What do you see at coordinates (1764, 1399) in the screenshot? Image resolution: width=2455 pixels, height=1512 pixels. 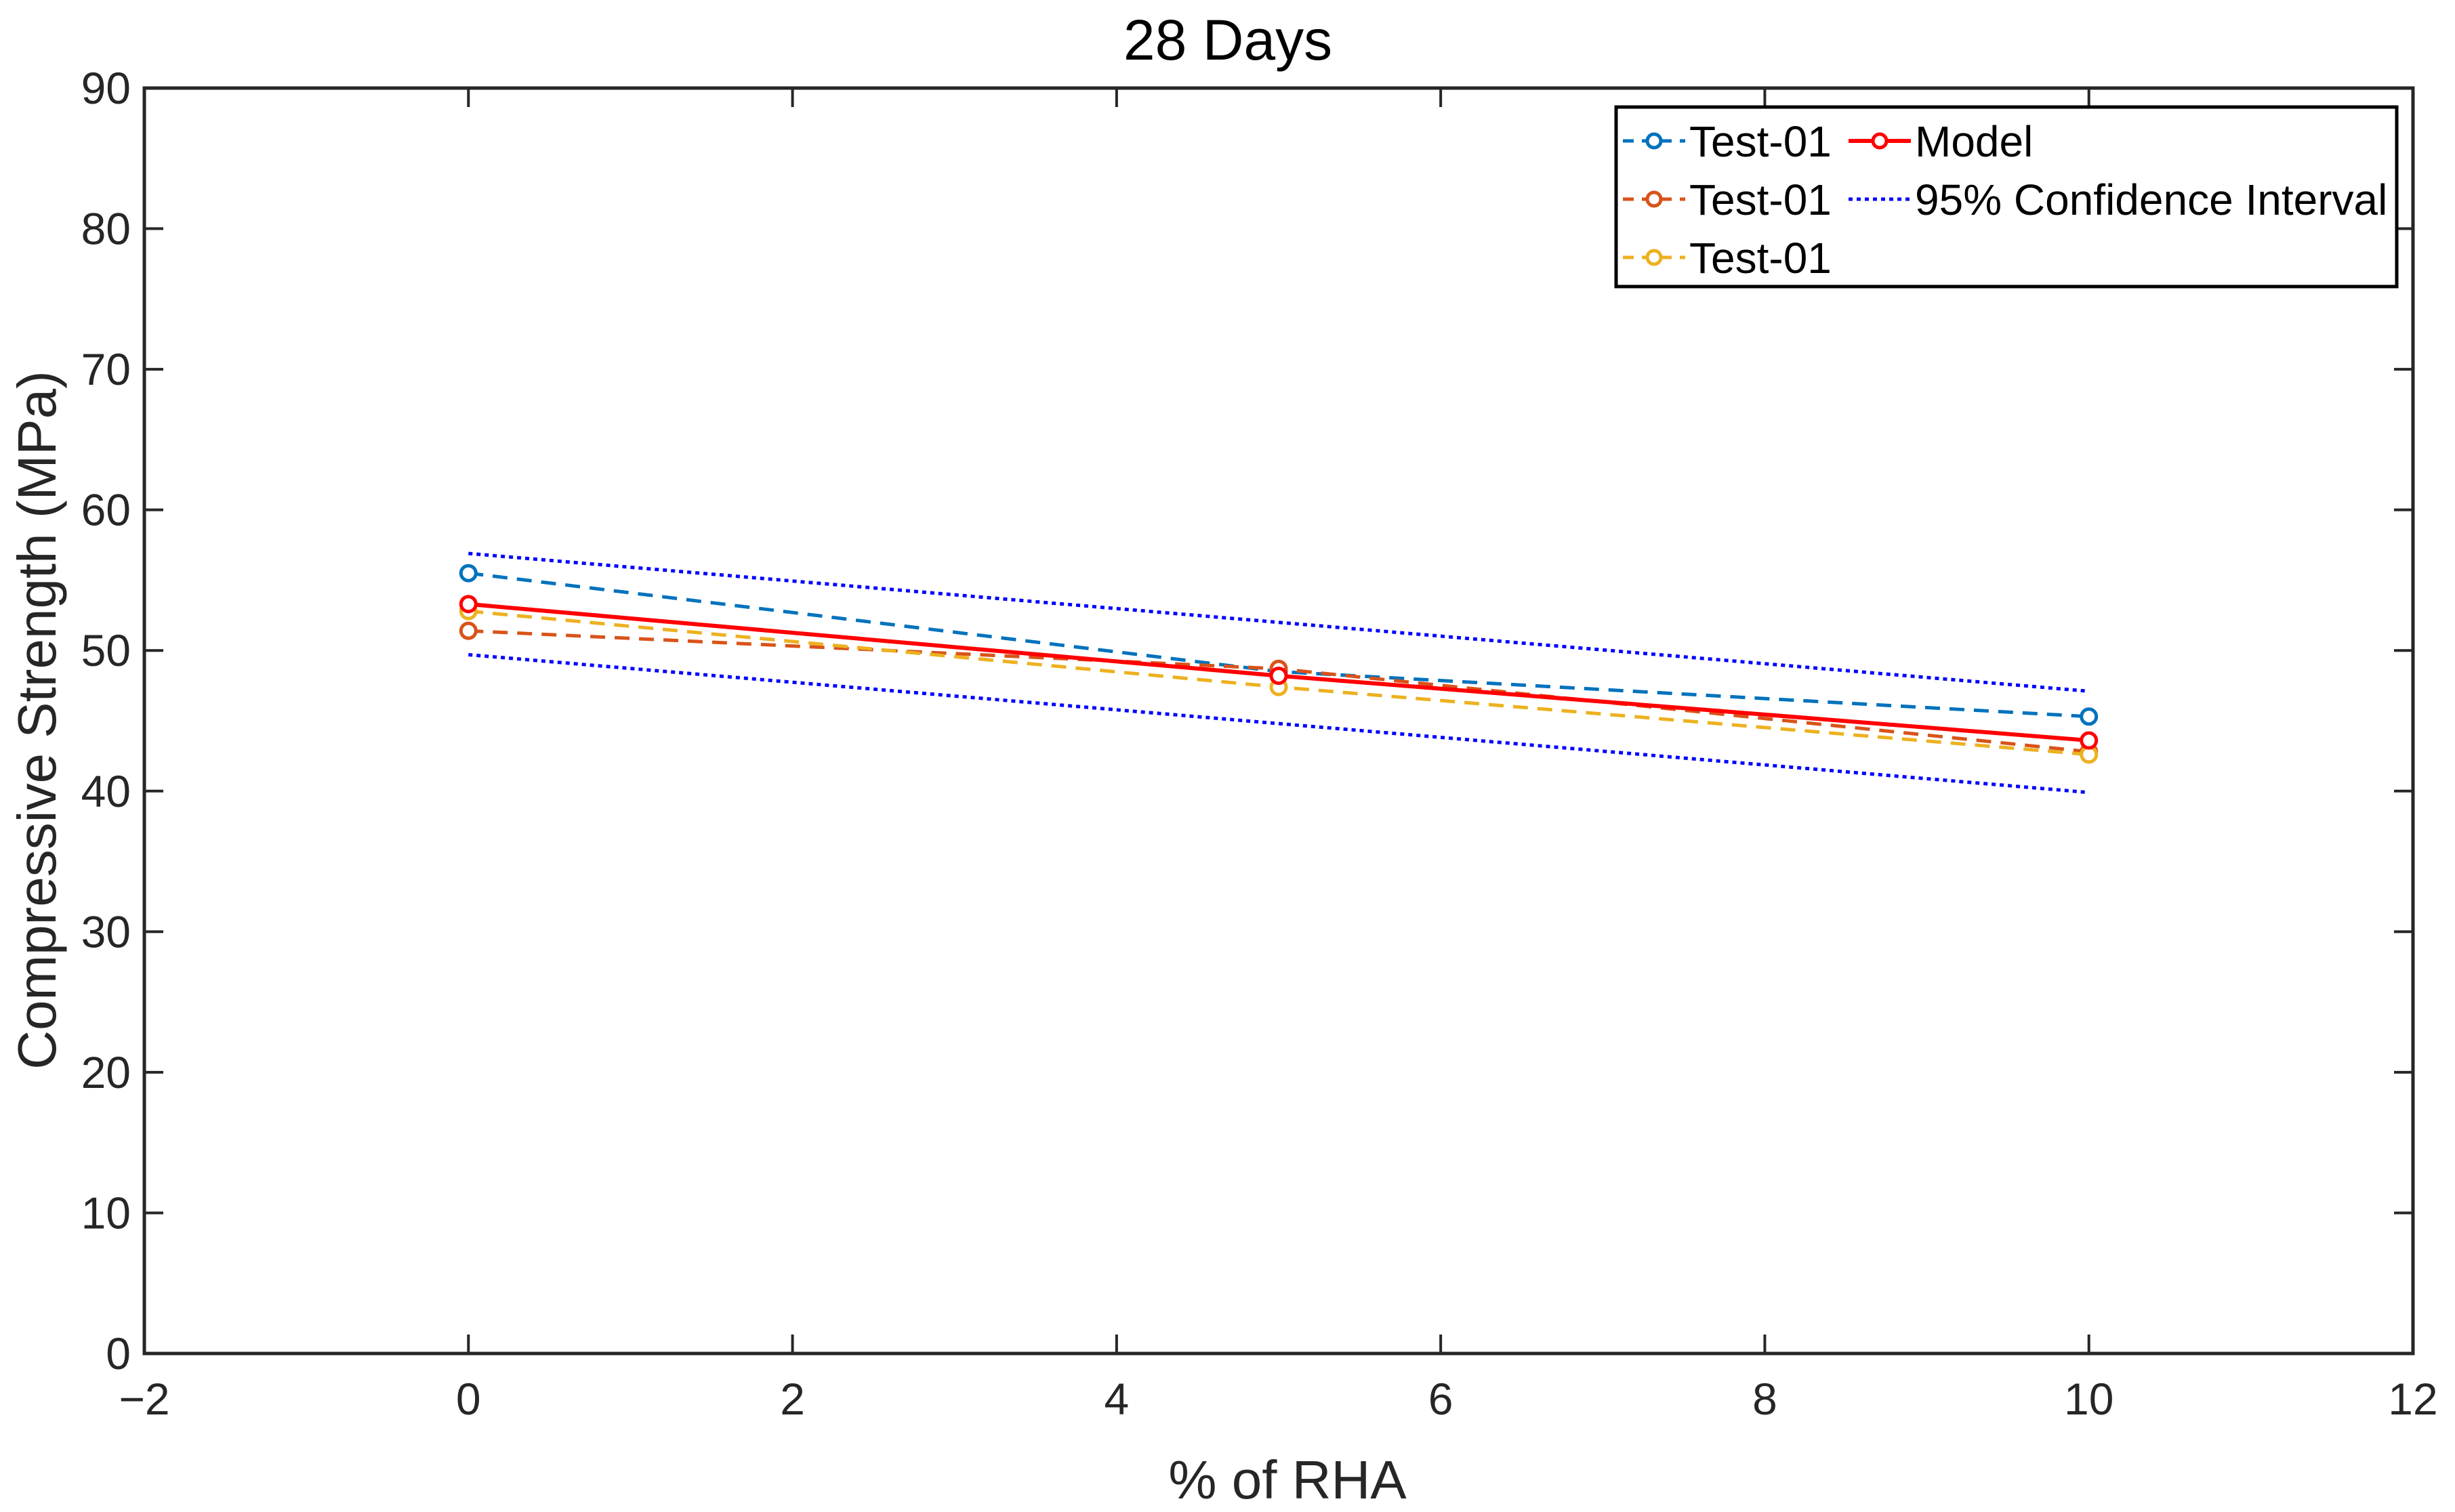 I see `x-tick-label: 8` at bounding box center [1764, 1399].